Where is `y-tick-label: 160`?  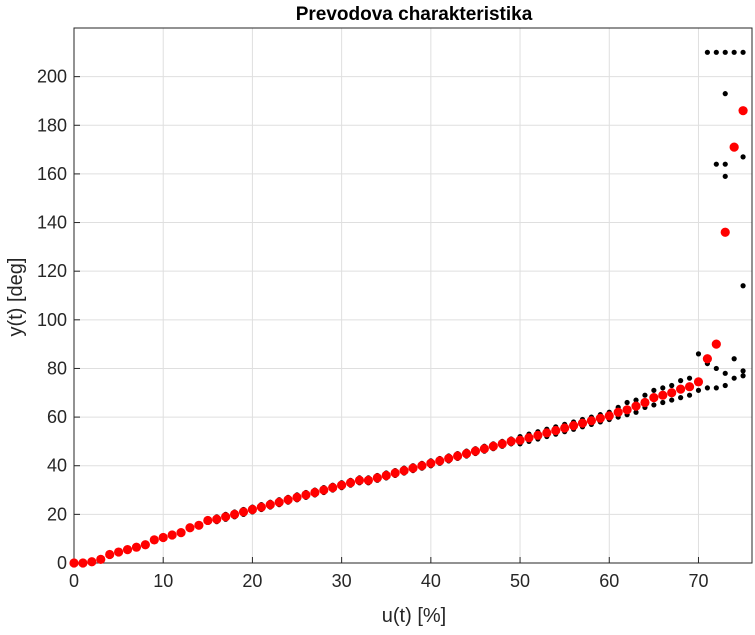
y-tick-label: 160 is located at coordinates (52, 174).